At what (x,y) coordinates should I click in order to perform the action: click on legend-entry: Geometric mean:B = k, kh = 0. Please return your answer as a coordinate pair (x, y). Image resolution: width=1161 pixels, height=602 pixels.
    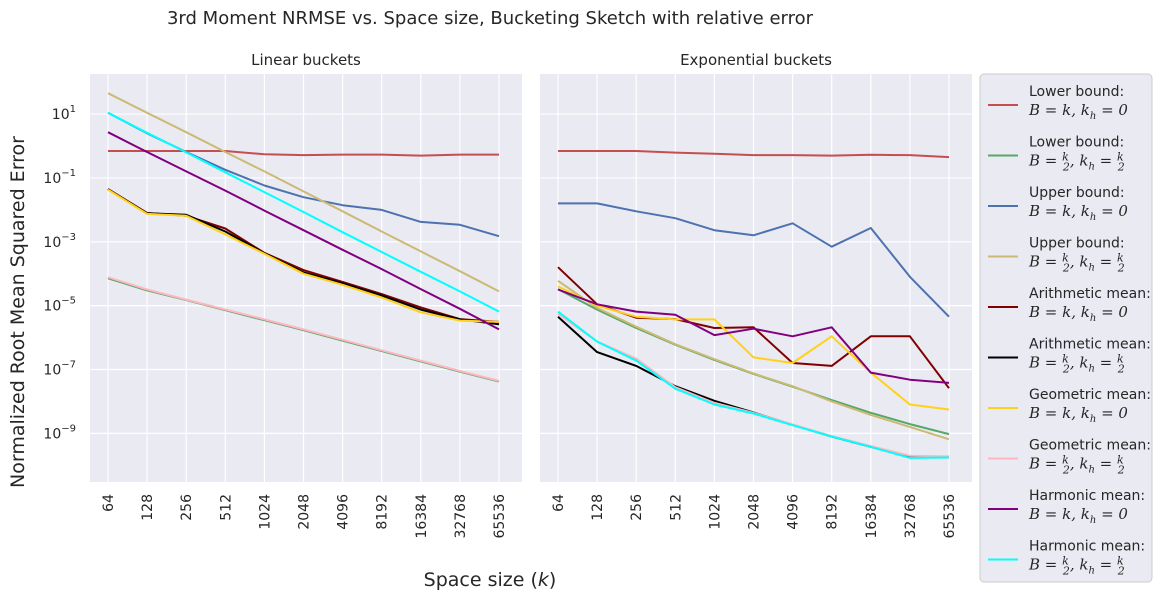
    Looking at the image, I should click on (1069, 406).